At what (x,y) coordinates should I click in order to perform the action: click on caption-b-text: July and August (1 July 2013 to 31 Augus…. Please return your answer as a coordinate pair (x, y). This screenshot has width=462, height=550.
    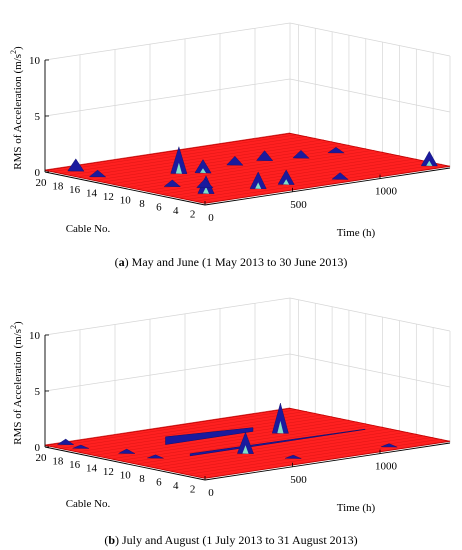
    Looking at the image, I should click on (238, 540).